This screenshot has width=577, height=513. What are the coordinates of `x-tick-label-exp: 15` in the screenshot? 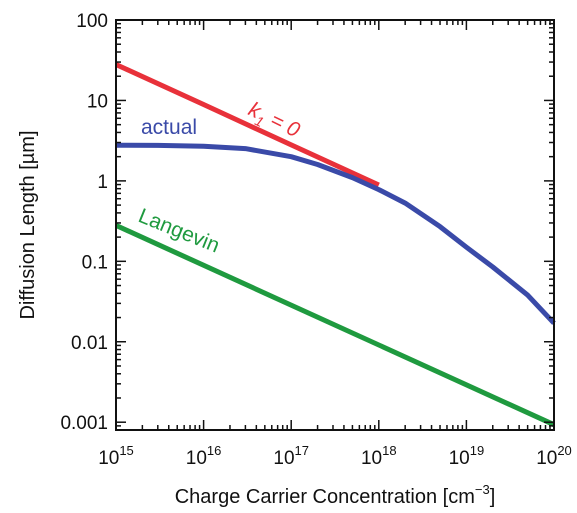 It's located at (126, 450).